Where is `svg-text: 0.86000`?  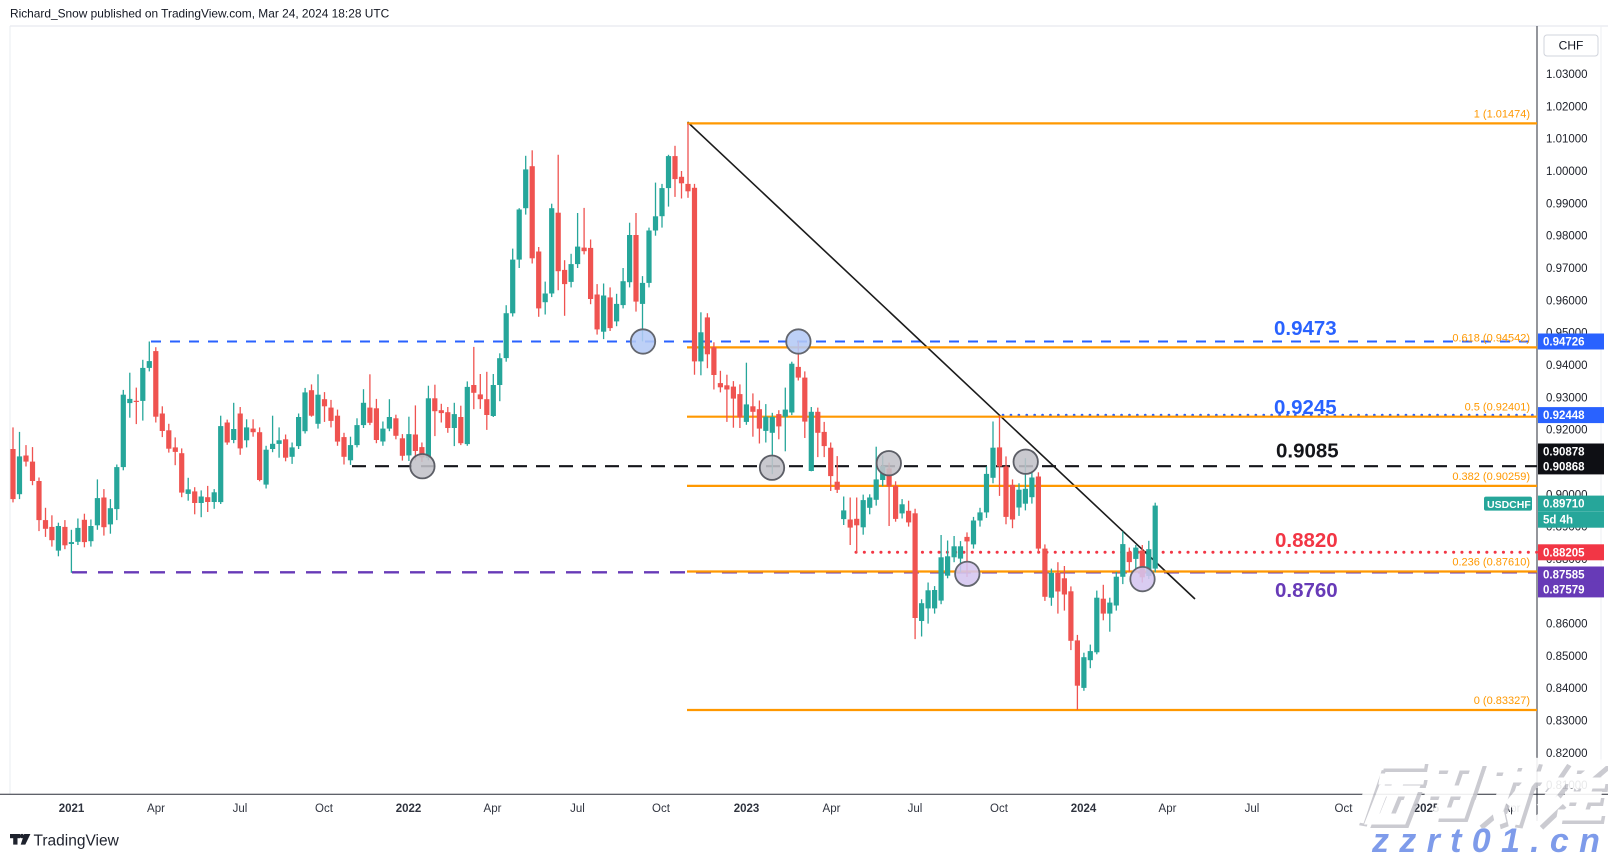 svg-text: 0.86000 is located at coordinates (1567, 625).